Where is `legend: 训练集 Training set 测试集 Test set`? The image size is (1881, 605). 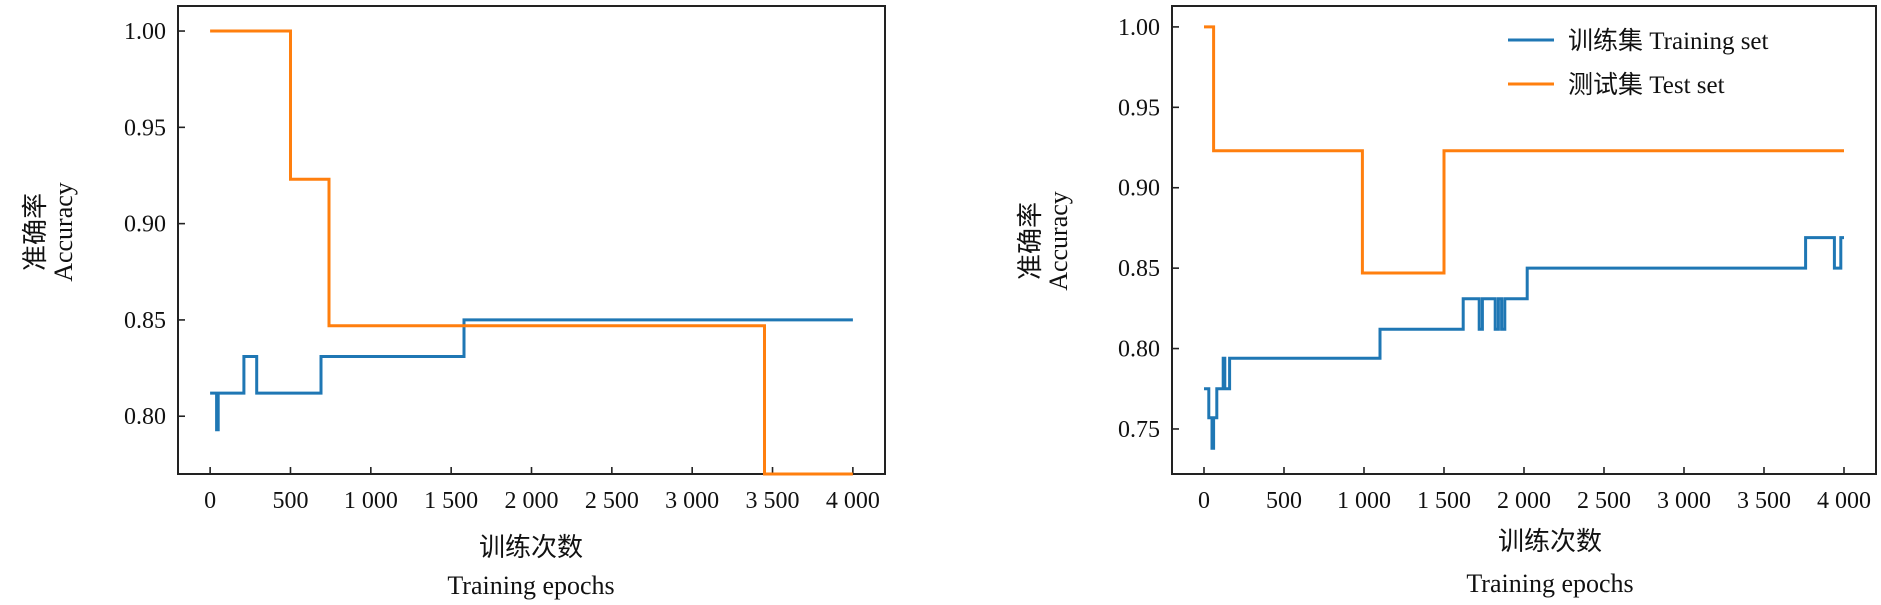
legend: 训练集 Training set 测试集 Test set is located at coordinates (1638, 63).